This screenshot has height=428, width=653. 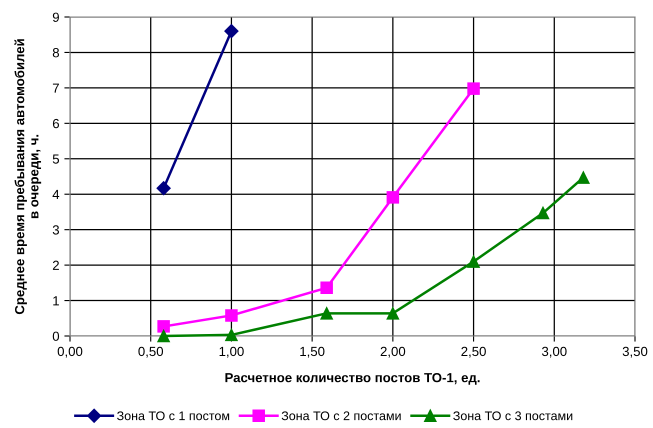 I want to click on y-tick-label: 7, so click(x=55, y=88).